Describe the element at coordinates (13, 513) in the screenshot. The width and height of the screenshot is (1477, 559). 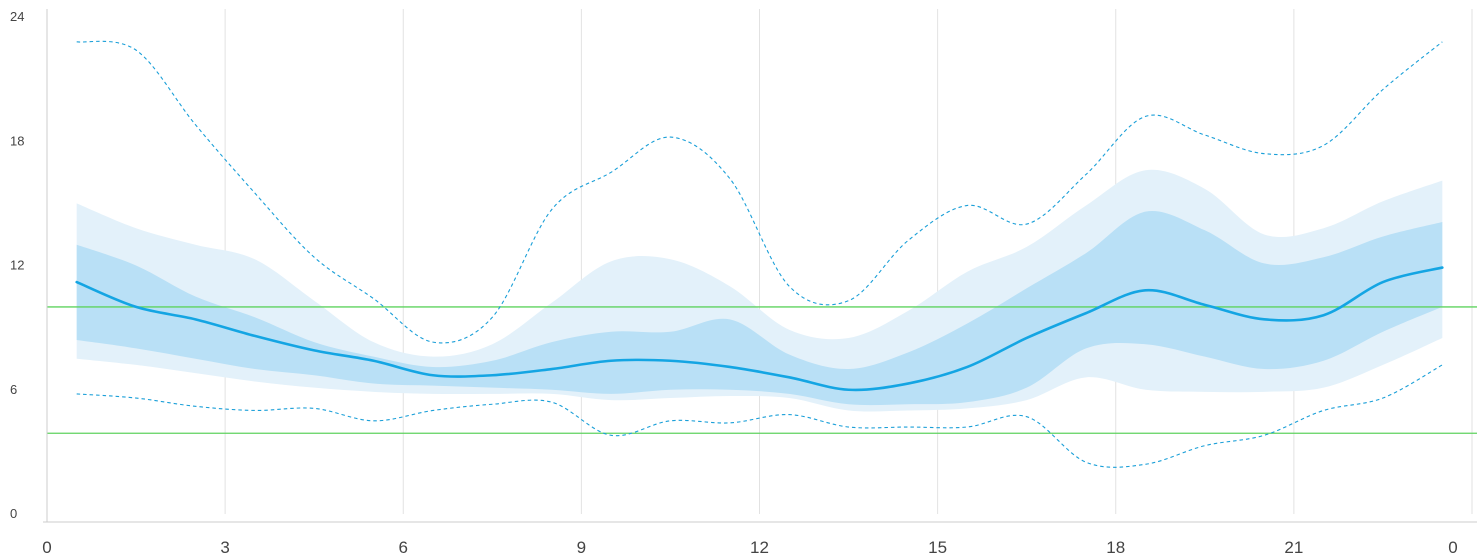
I see `y-tick-label: 0` at that location.